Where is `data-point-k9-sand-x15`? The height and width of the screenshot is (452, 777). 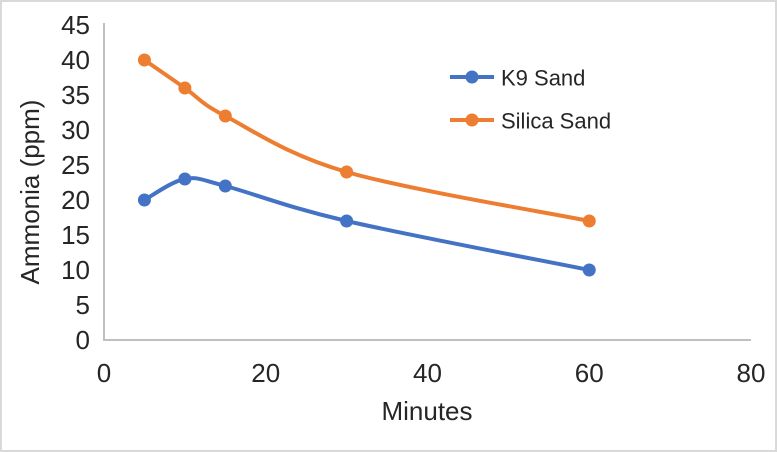
data-point-k9-sand-x15 is located at coordinates (225, 186).